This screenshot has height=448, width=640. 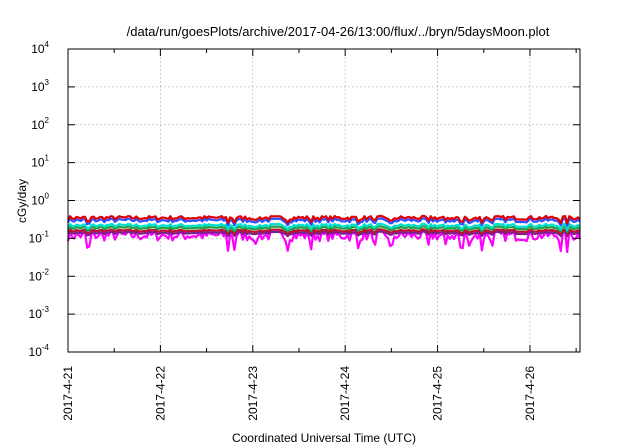 What do you see at coordinates (39, 313) in the screenshot?
I see `y-tick-label: 10⁻³` at bounding box center [39, 313].